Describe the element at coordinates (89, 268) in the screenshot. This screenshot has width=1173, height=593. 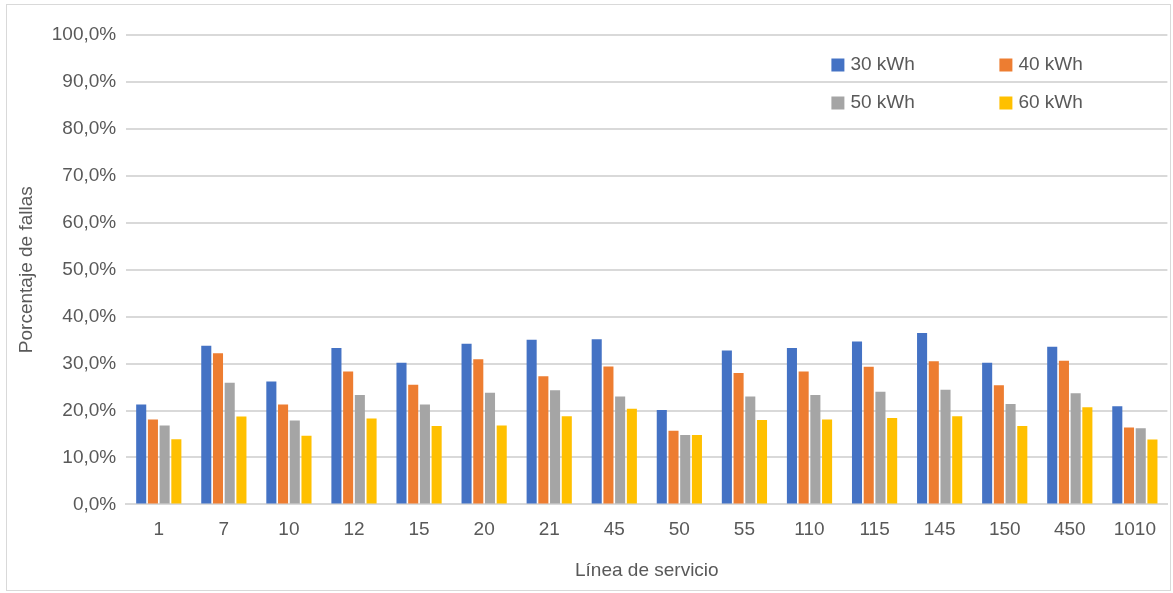
I see `y-tick-label: 50,0%` at that location.